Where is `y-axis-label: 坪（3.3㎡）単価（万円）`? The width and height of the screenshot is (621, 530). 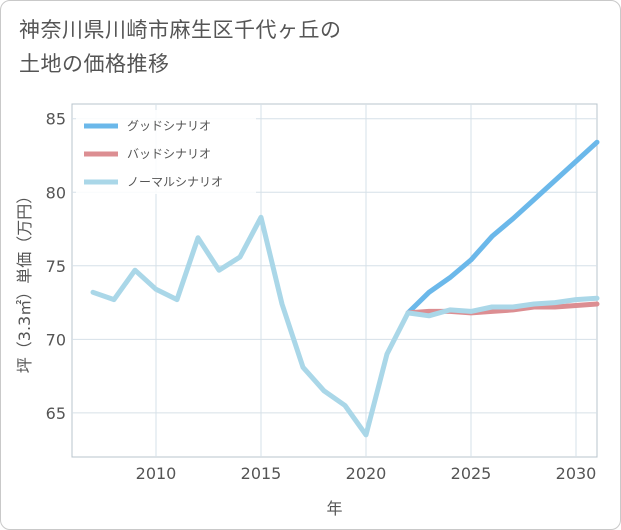 y-axis-label: 坪（3.3㎡）単価（万円） is located at coordinates (24, 280).